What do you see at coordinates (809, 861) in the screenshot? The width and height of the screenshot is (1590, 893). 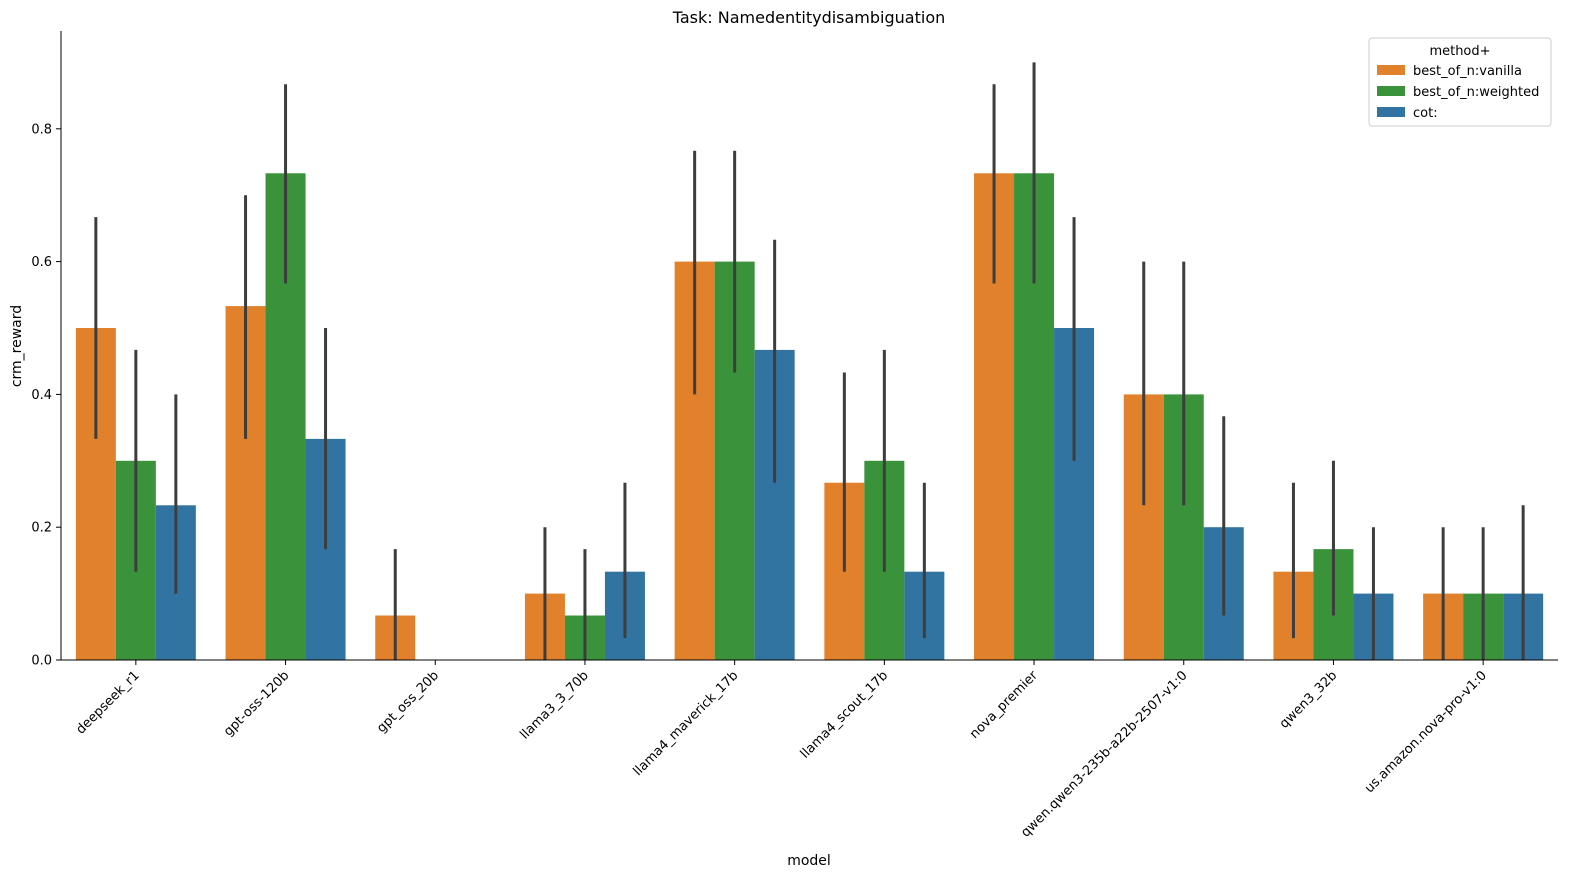 I see `x-axis-title: model` at bounding box center [809, 861].